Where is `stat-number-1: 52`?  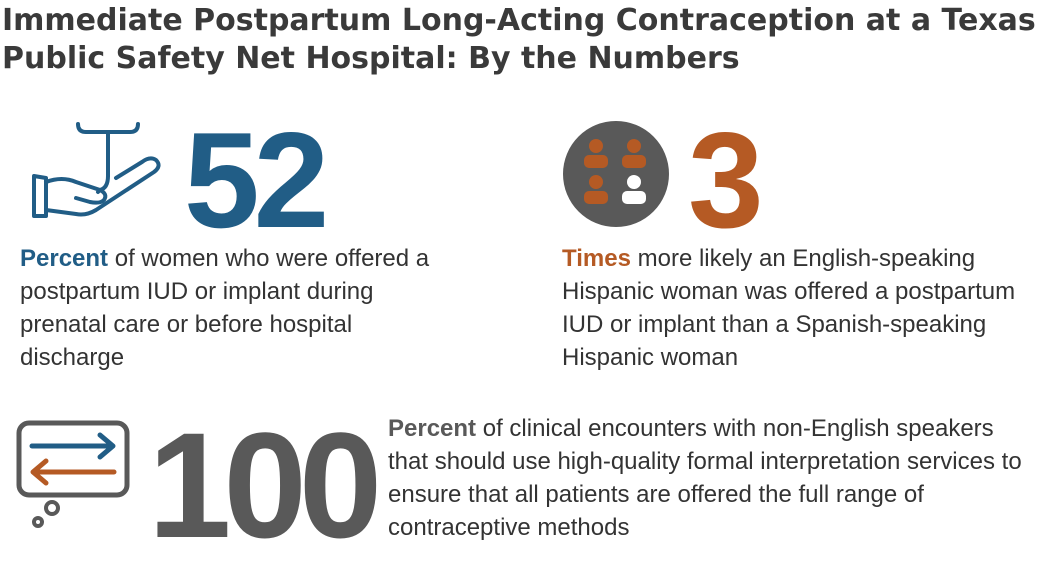 stat-number-1: 52 is located at coordinates (256, 180).